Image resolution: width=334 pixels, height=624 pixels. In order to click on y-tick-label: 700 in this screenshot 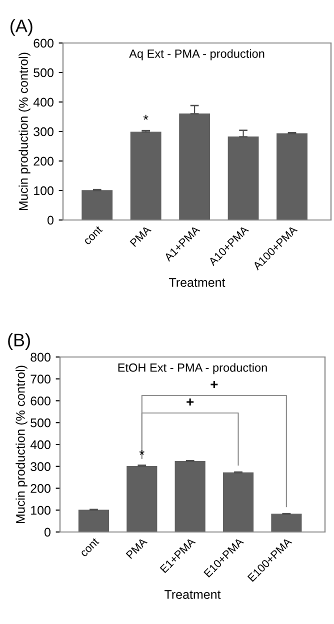, I will do `click(40, 379)`.